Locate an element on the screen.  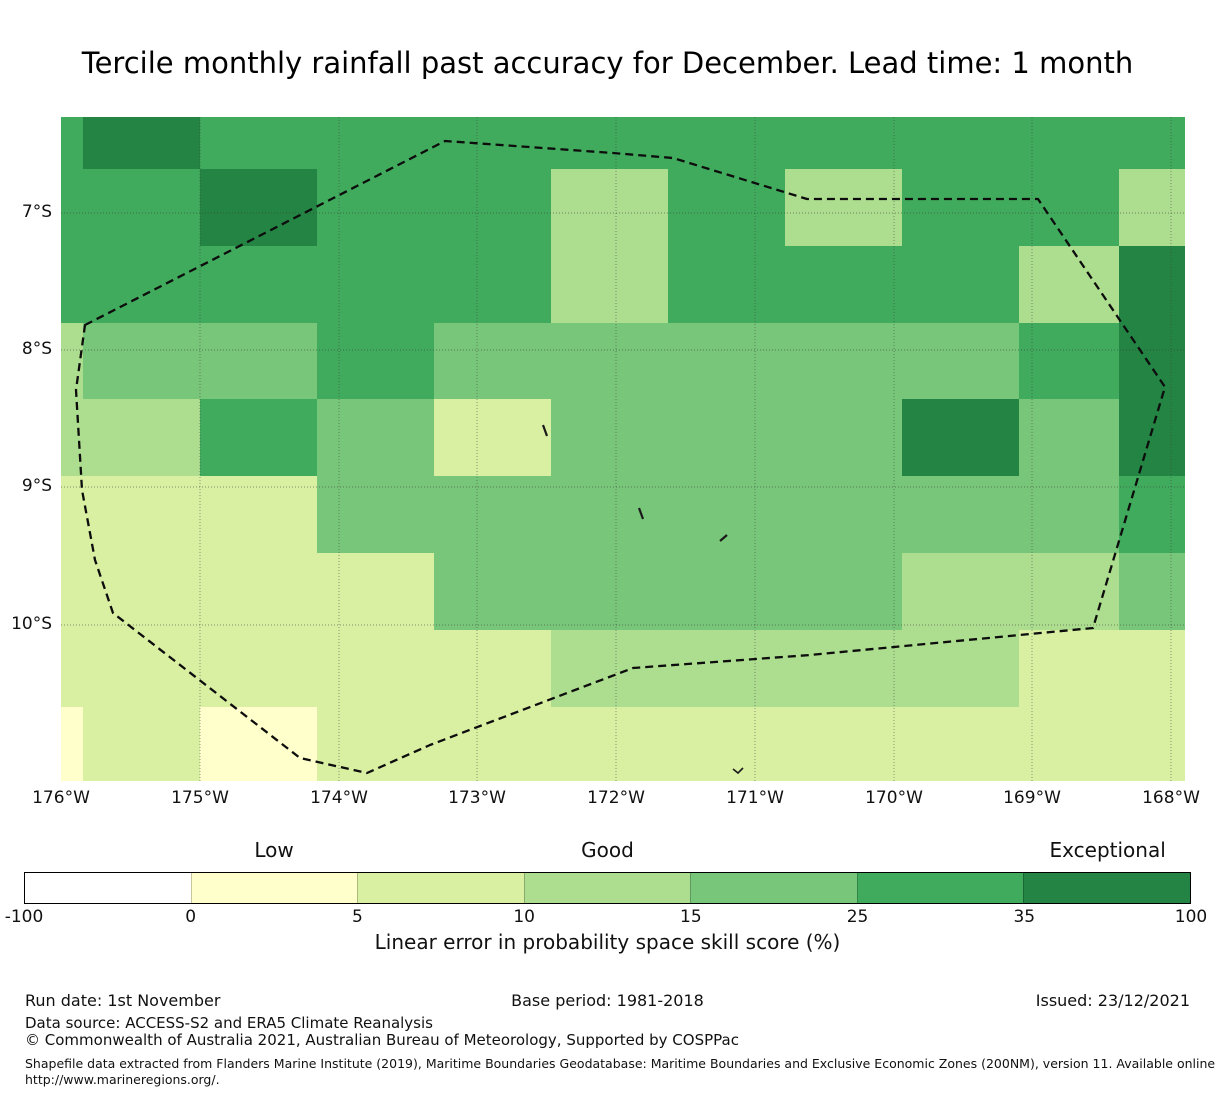
x-tick-label: 173°W is located at coordinates (477, 798).